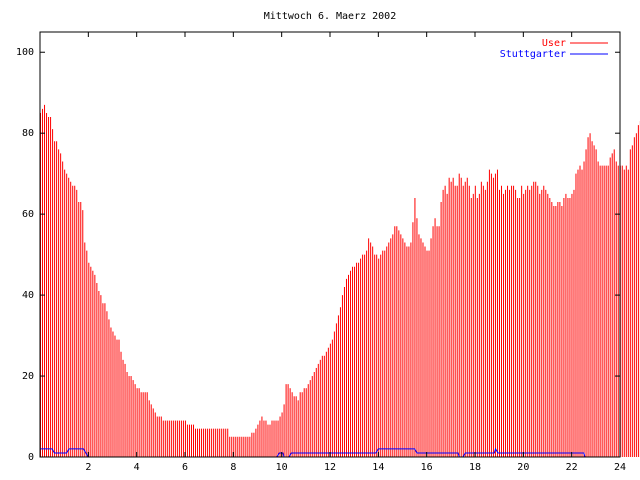 The image size is (640, 480). Describe the element at coordinates (572, 467) in the screenshot. I see `x-tick-label: 22` at that location.